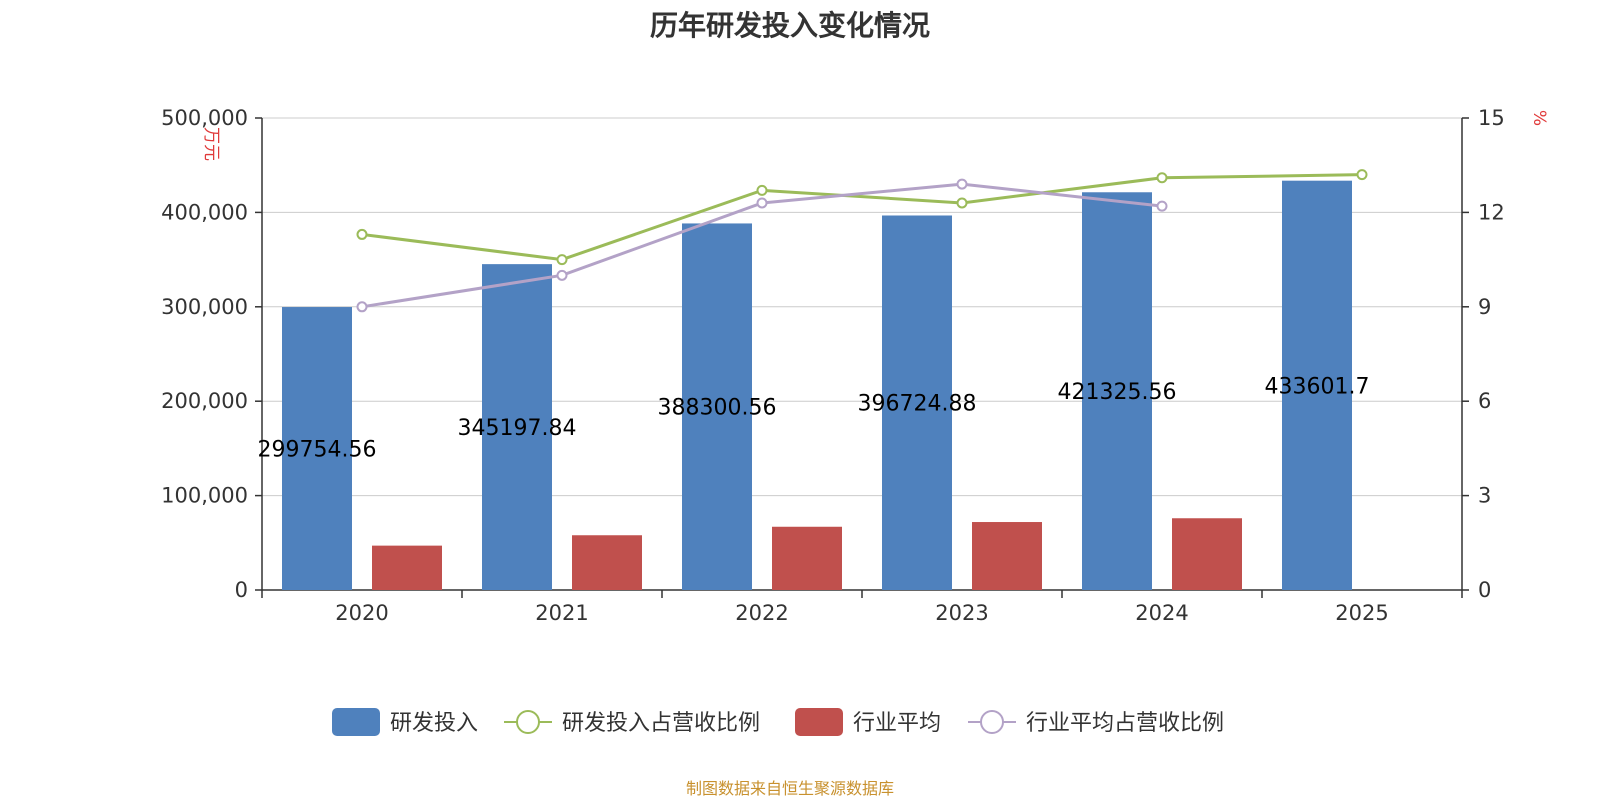  What do you see at coordinates (204, 307) in the screenshot?
I see `left-axis-tick-label: 300,000` at bounding box center [204, 307].